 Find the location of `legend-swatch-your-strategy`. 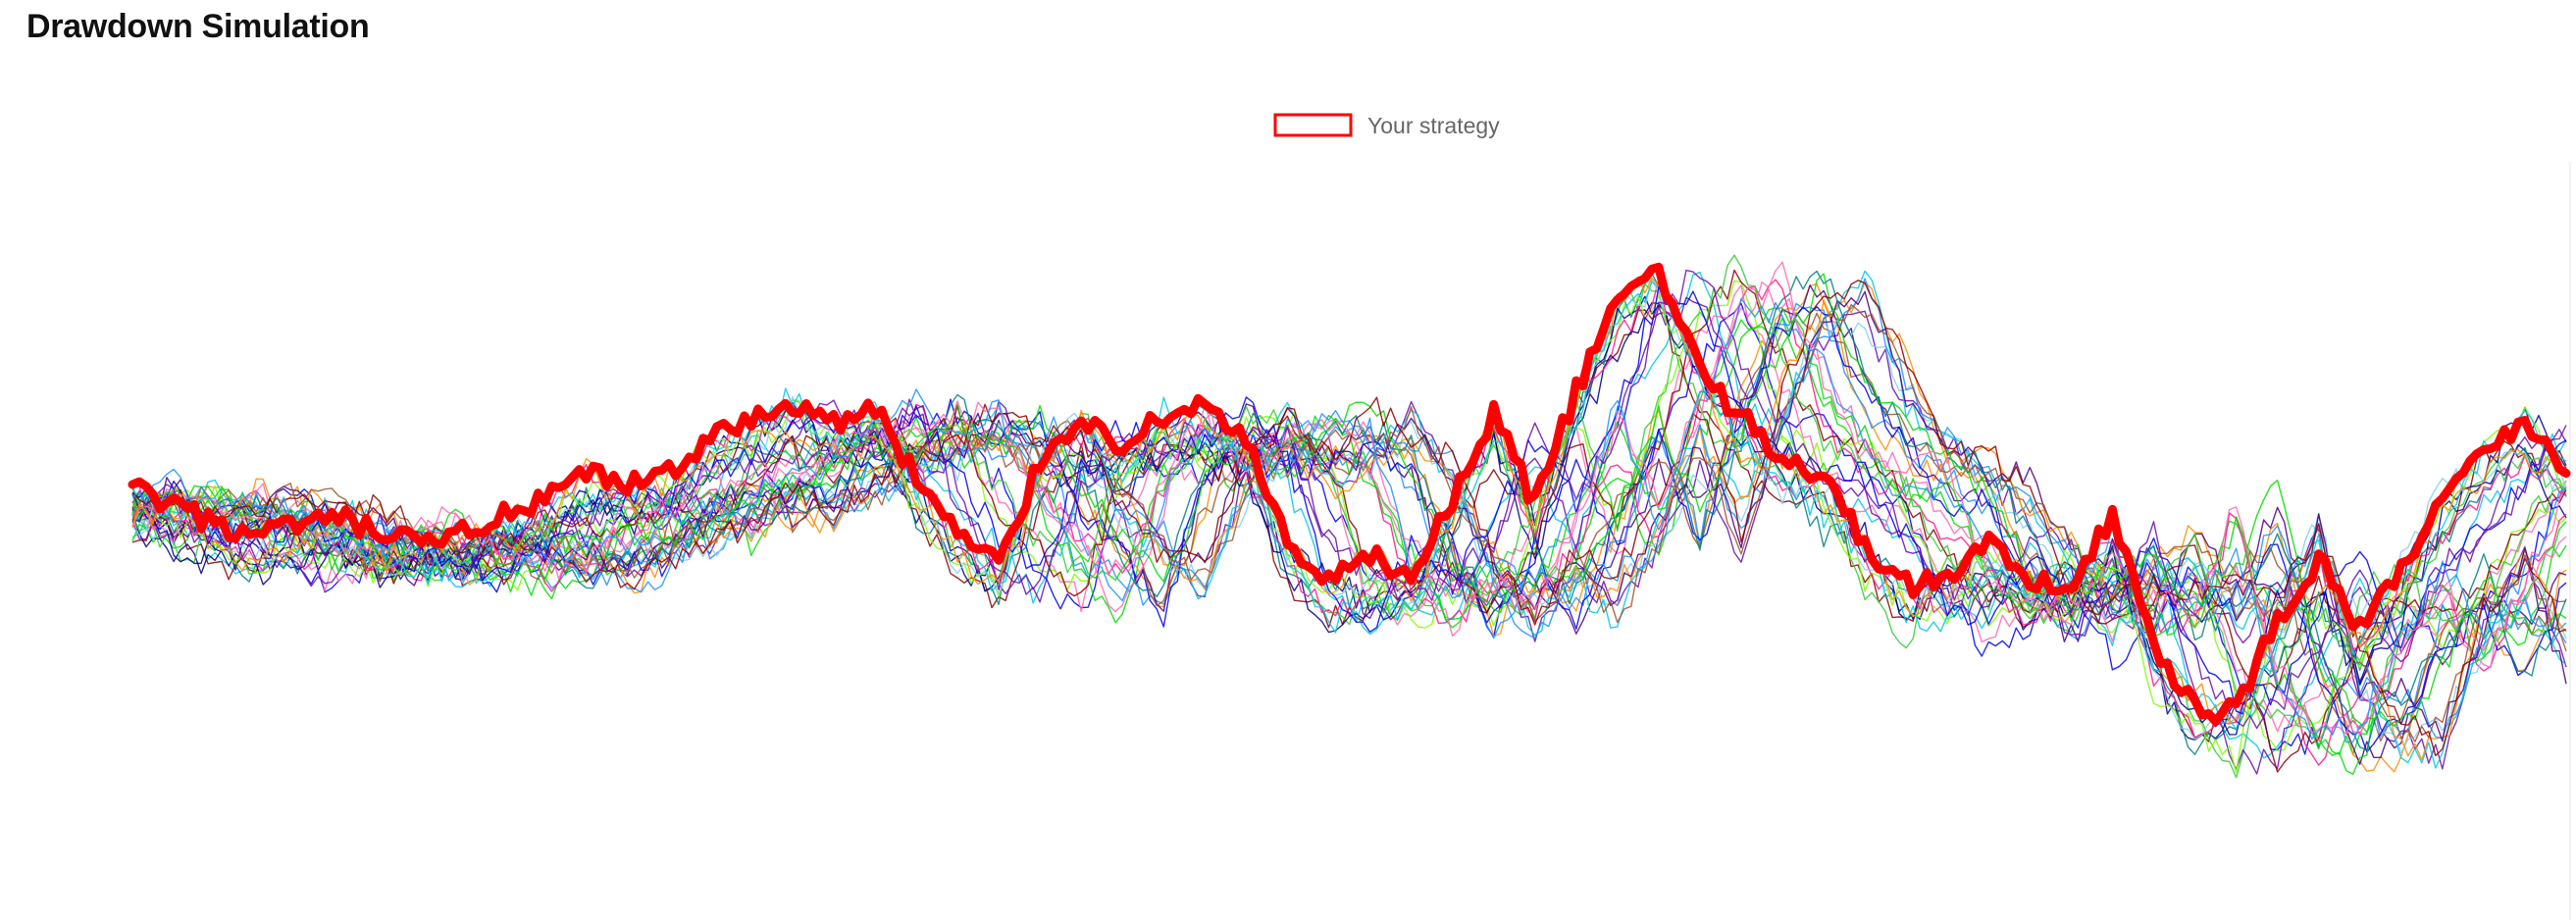

legend-swatch-your-strategy is located at coordinates (1313, 125).